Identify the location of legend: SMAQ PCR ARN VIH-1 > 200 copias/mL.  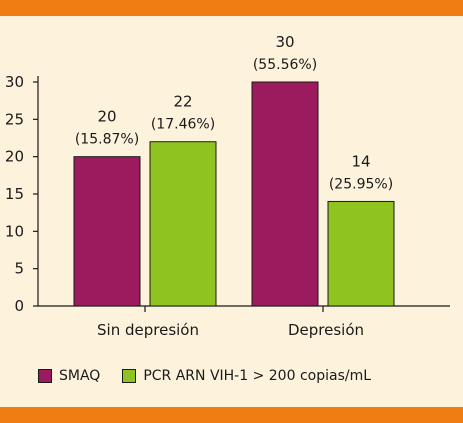
(215, 376).